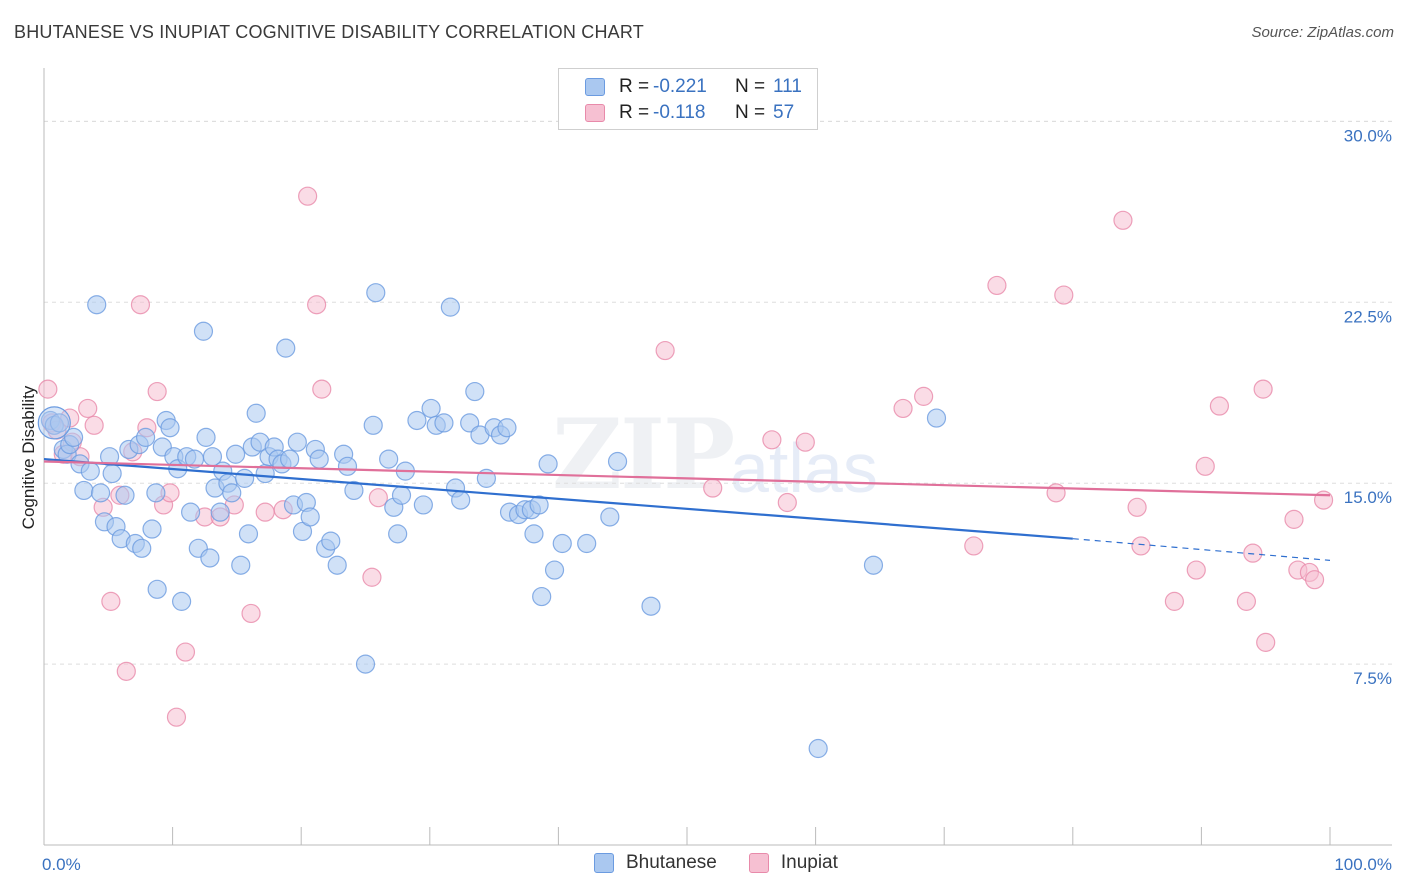 The height and width of the screenshot is (892, 1406). What do you see at coordinates (595, 113) in the screenshot?
I see `legend-swatch-pink` at bounding box center [595, 113].